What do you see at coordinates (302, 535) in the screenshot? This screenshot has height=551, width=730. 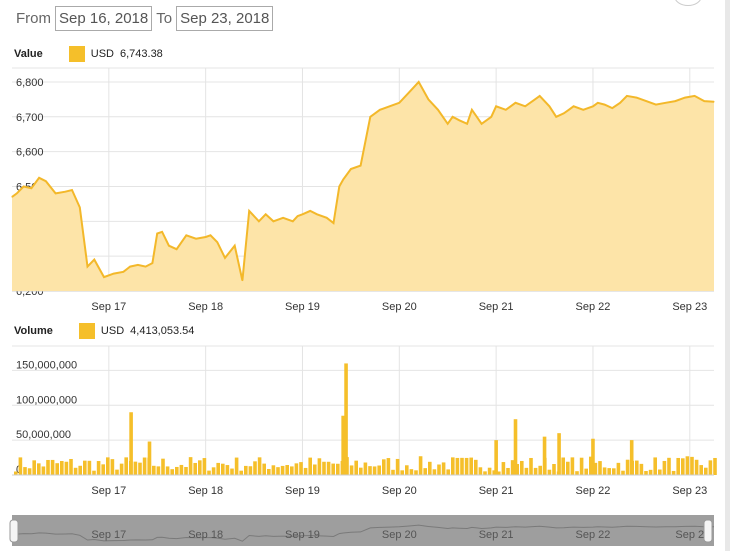 I see `navigator-tick-2: Sep 19` at bounding box center [302, 535].